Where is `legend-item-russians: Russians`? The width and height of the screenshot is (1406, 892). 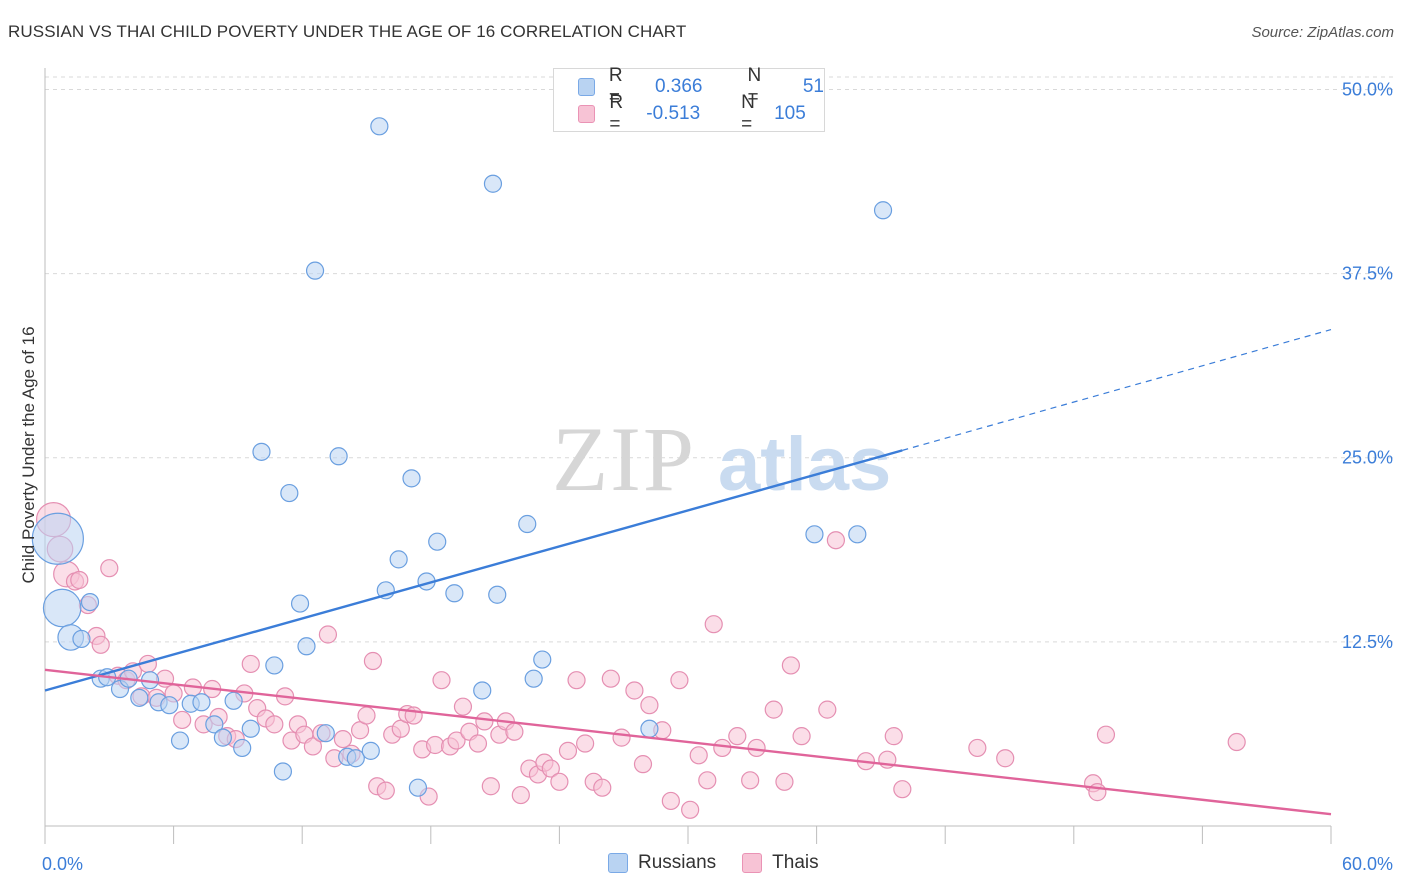
legend-item-russians: Russians is located at coordinates (662, 863).